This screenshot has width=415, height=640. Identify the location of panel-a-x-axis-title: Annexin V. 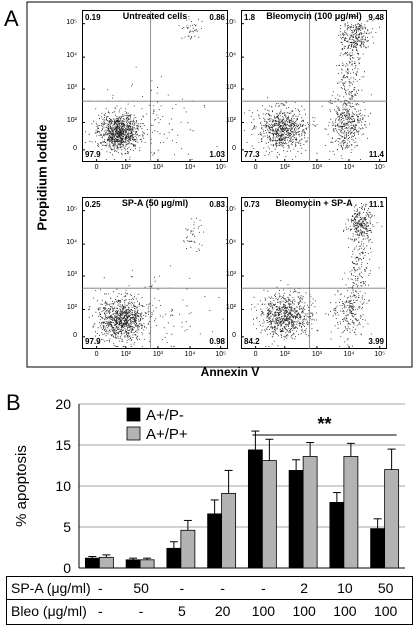
(230, 372).